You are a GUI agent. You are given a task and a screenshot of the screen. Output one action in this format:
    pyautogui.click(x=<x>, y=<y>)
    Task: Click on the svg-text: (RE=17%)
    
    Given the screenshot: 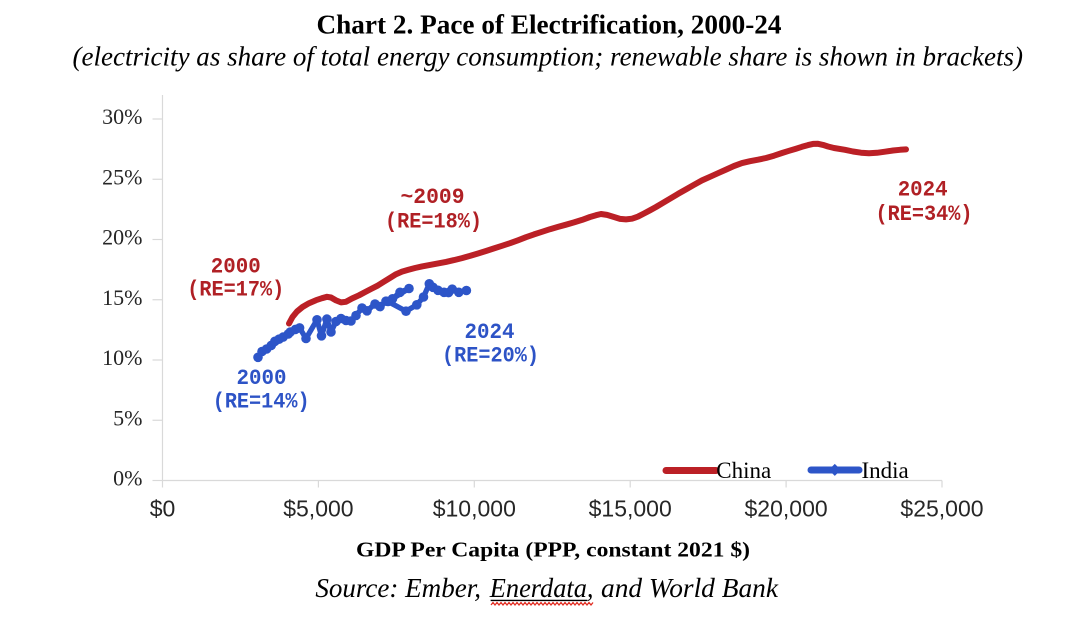 What is the action you would take?
    pyautogui.click(x=235, y=290)
    